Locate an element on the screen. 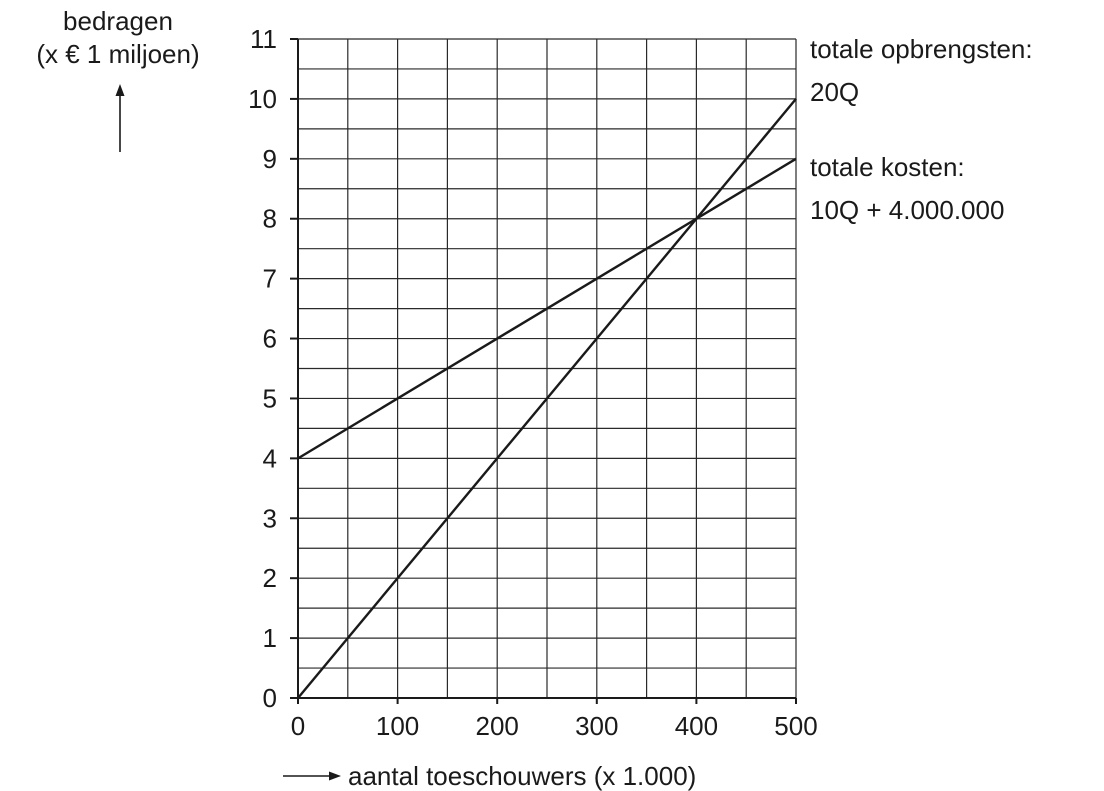 This screenshot has width=1104, height=791. x-axis-arrow-icon is located at coordinates (312, 776).